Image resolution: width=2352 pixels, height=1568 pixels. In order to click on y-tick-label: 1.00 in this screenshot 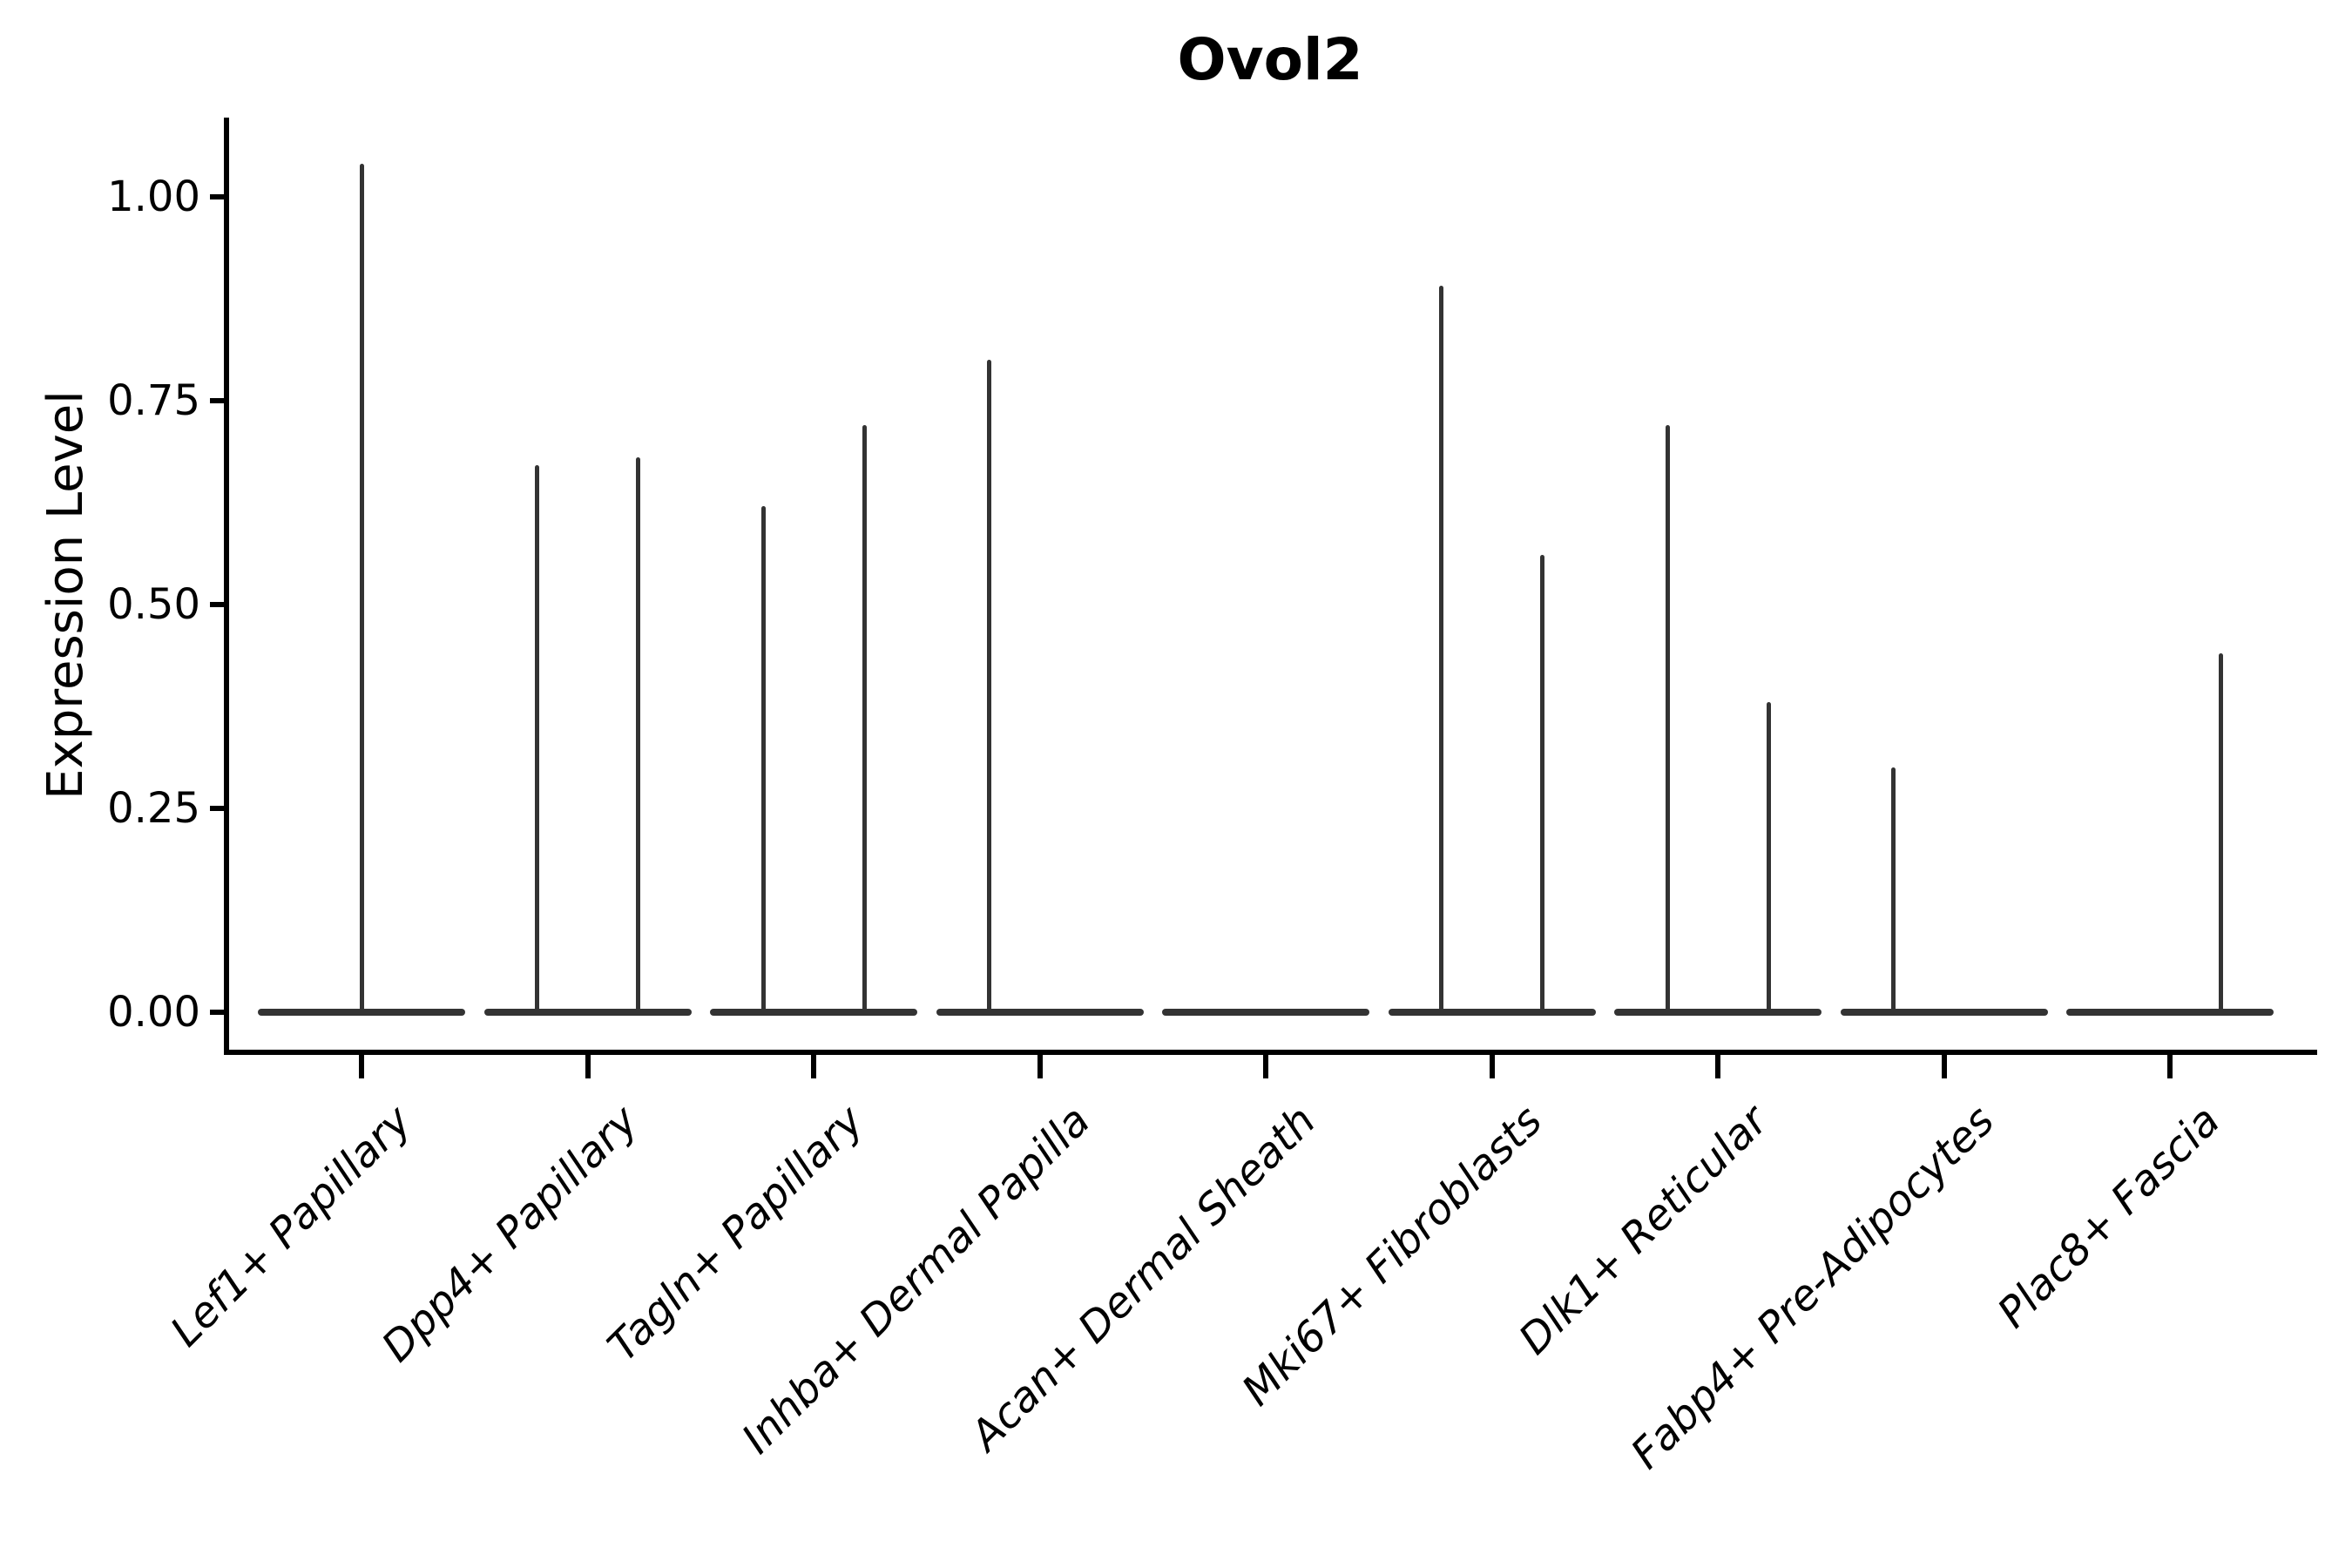, I will do `click(153, 196)`.